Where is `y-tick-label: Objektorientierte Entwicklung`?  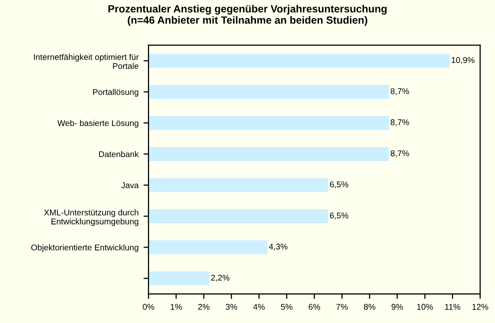
y-tick-label: Objektorientierte Entwicklung is located at coordinates (84, 248).